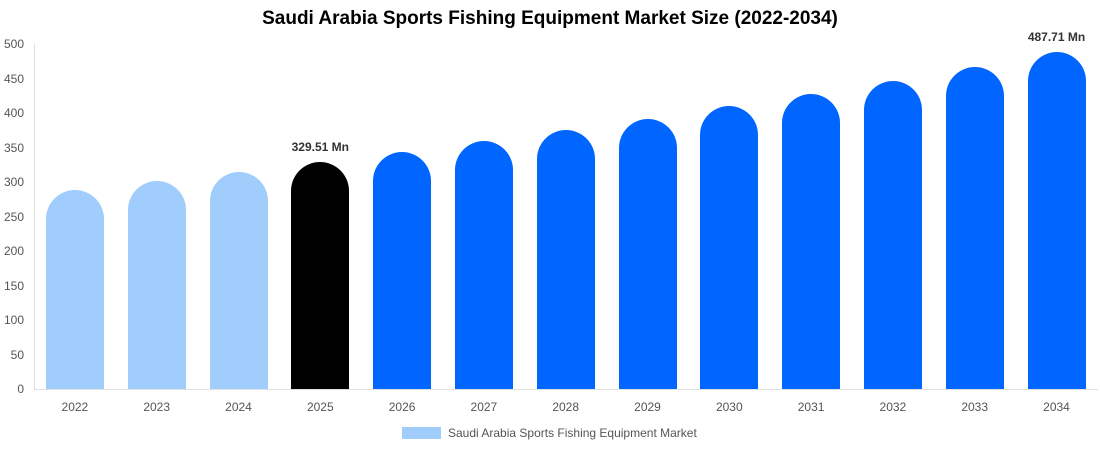 The width and height of the screenshot is (1100, 450). Describe the element at coordinates (483, 265) in the screenshot. I see `bar-2027` at that location.